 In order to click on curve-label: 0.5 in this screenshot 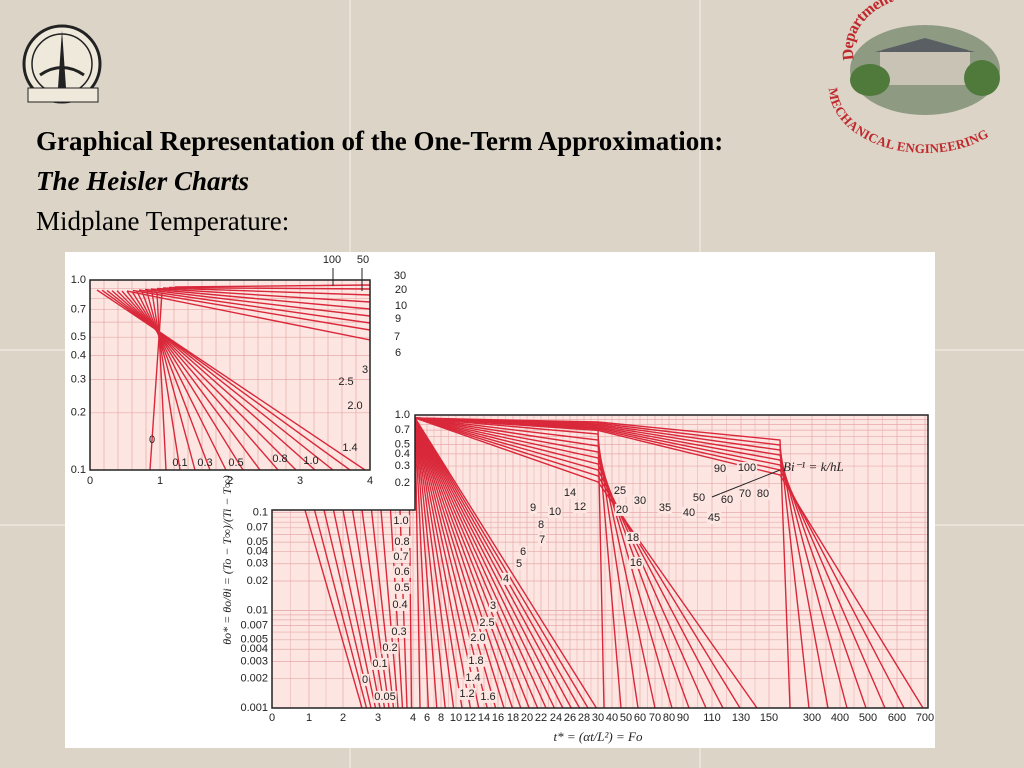, I will do `click(235, 463)`.